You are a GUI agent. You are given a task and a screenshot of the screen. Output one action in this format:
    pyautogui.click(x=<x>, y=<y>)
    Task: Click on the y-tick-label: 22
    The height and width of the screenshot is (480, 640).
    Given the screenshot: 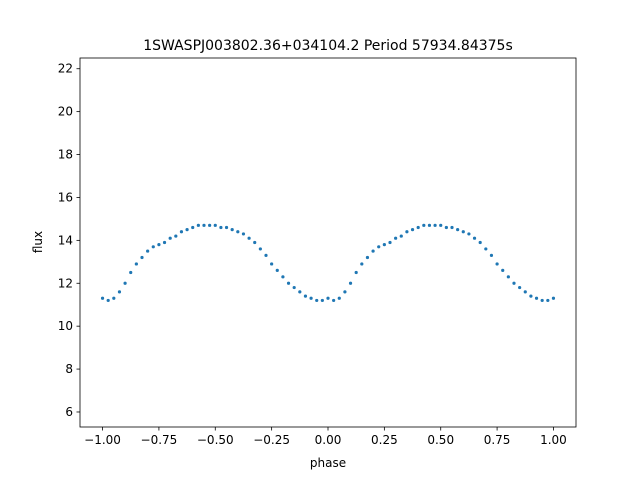 What is the action you would take?
    pyautogui.click(x=65, y=69)
    